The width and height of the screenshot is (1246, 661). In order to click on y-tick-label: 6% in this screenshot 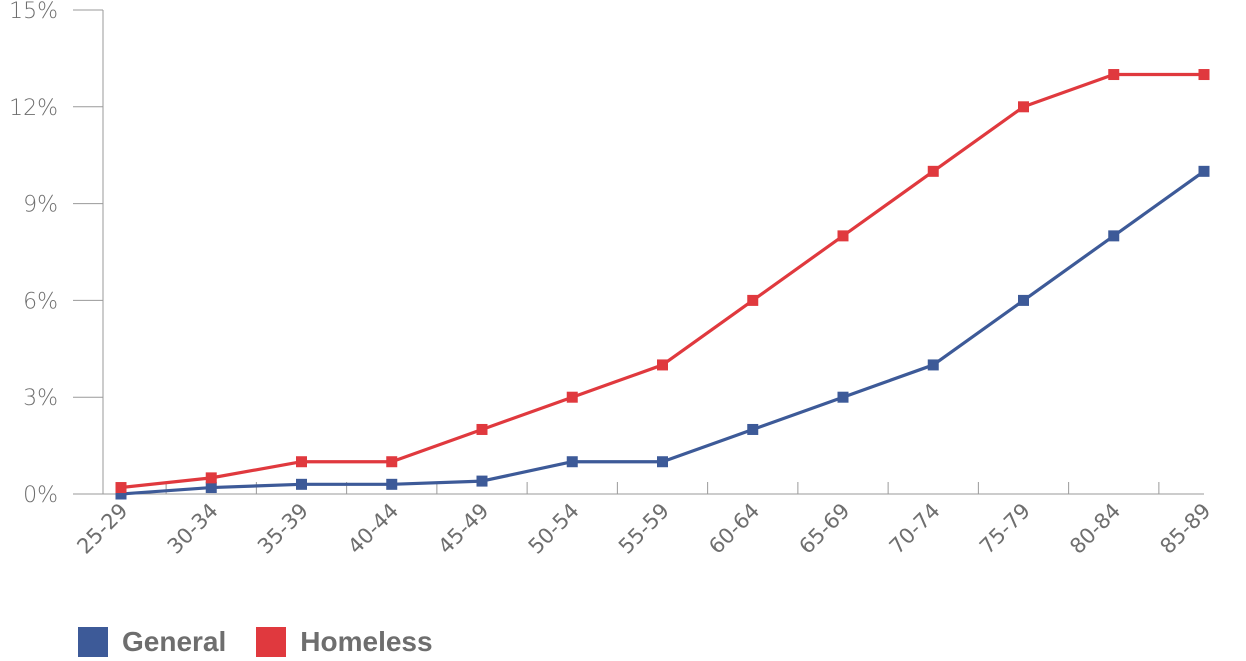, I will do `click(40, 301)`.